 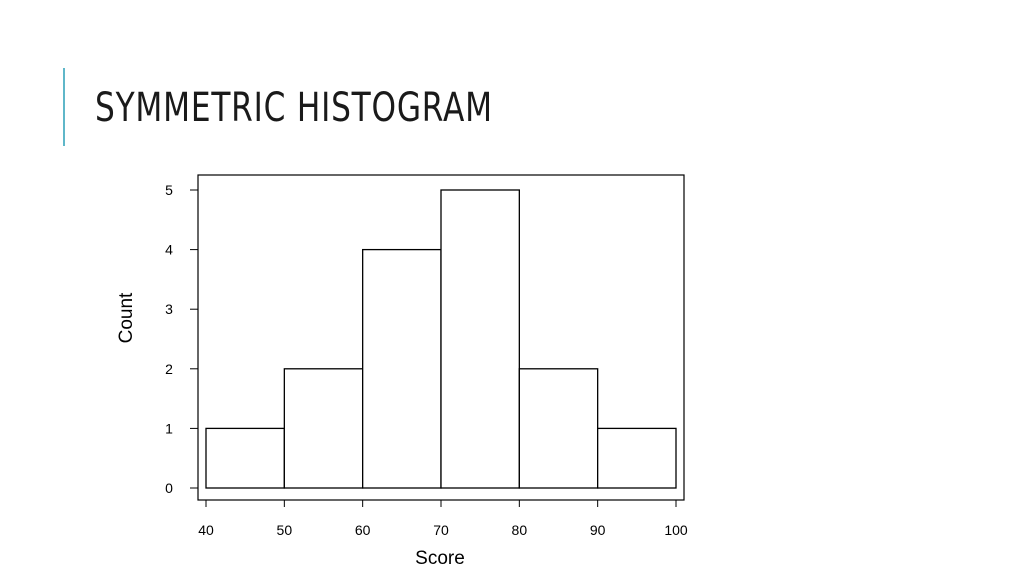 I want to click on x-tick-label: 100, so click(x=676, y=530).